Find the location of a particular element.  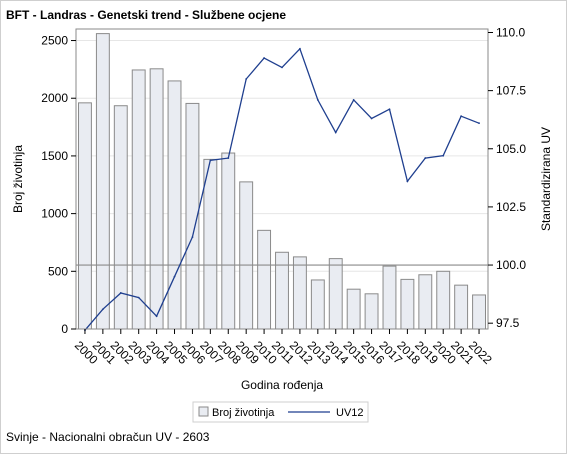

uv12-point-2011 is located at coordinates (282, 67).